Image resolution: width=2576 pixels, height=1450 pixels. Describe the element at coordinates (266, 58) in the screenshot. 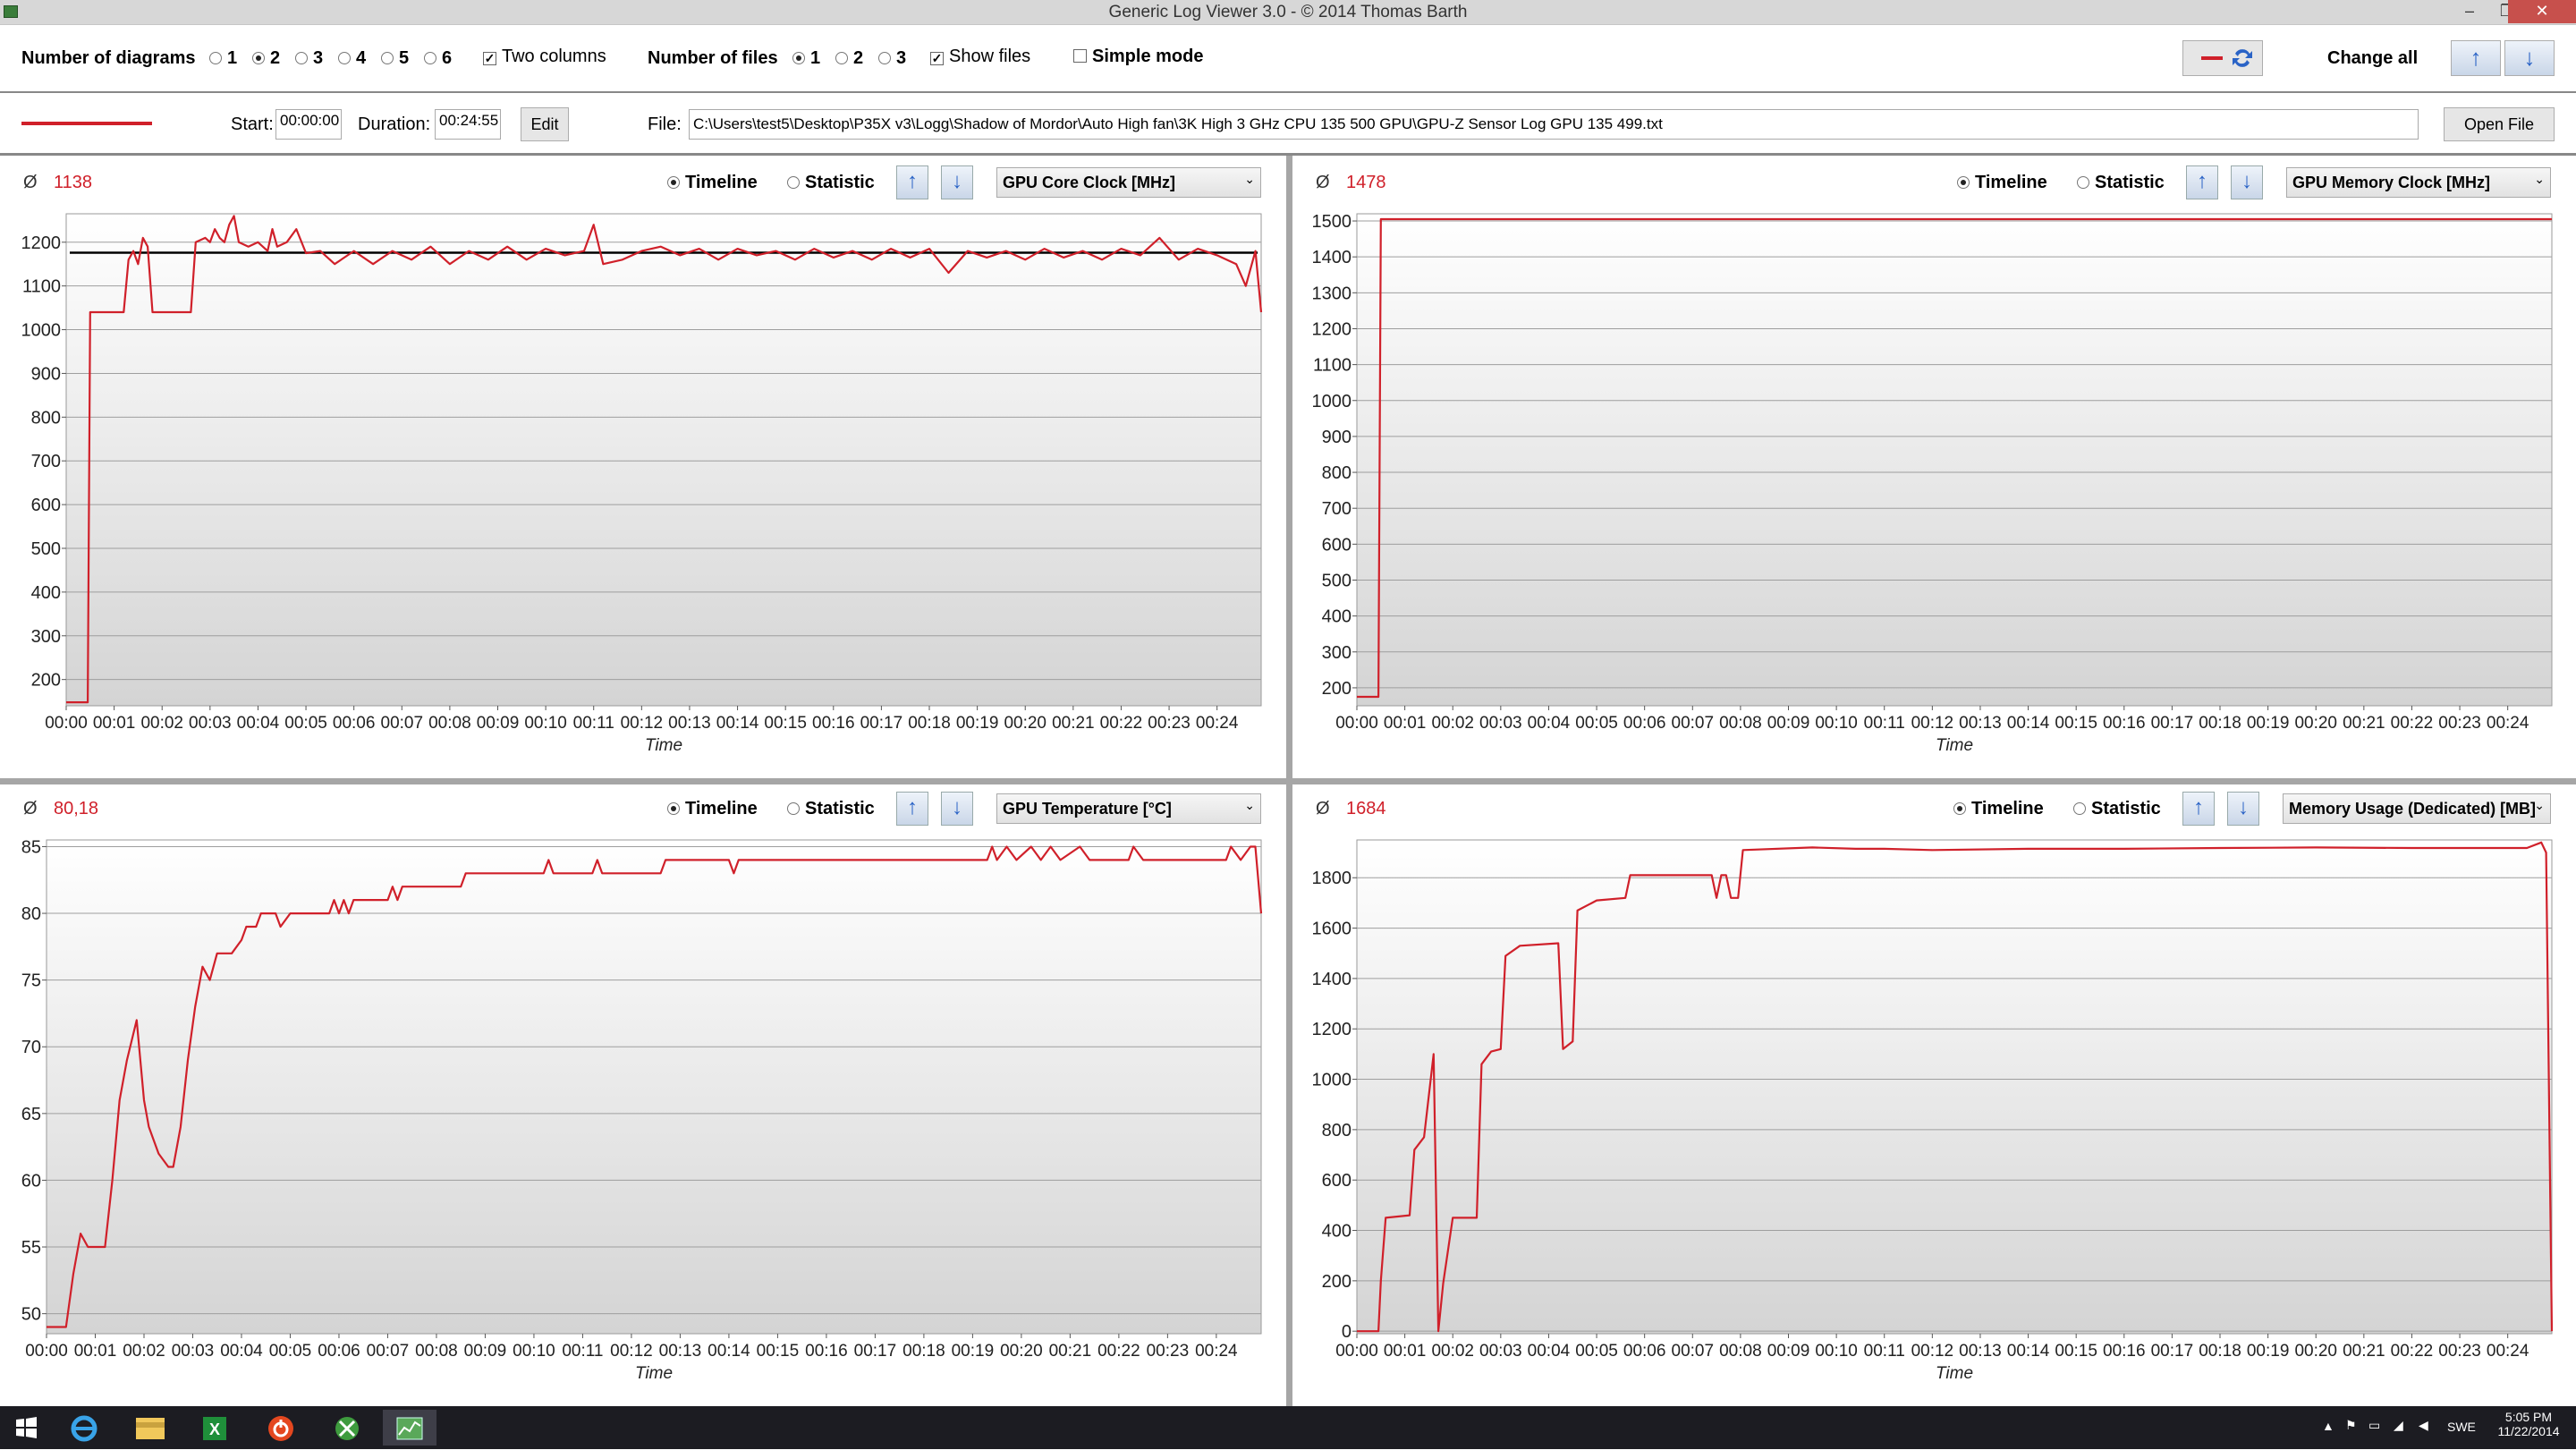

I see `diagram-option-2: 2` at that location.